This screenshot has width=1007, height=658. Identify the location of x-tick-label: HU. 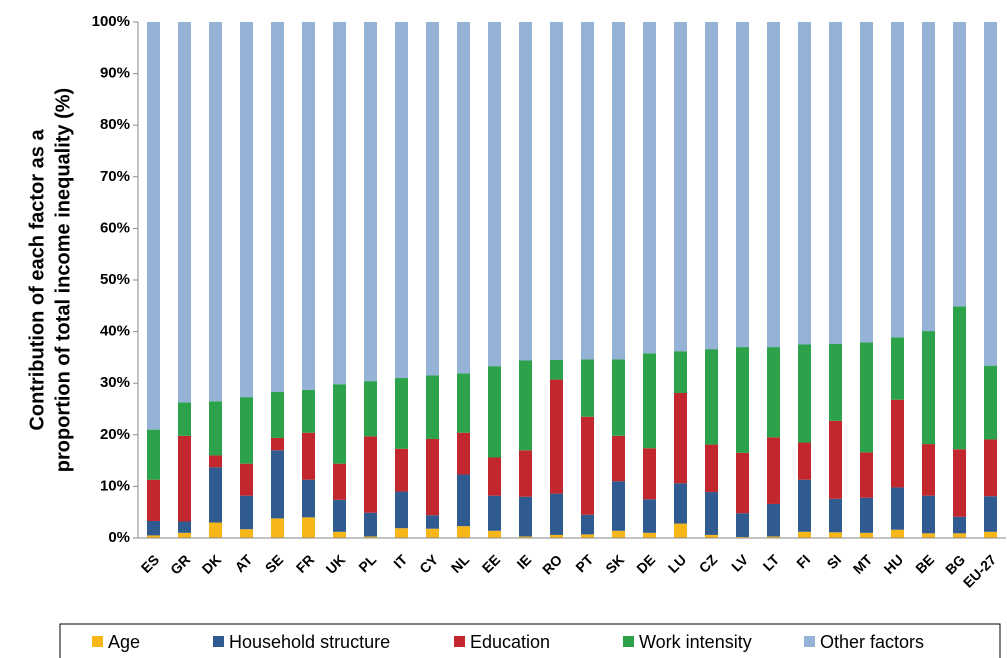
(894, 564).